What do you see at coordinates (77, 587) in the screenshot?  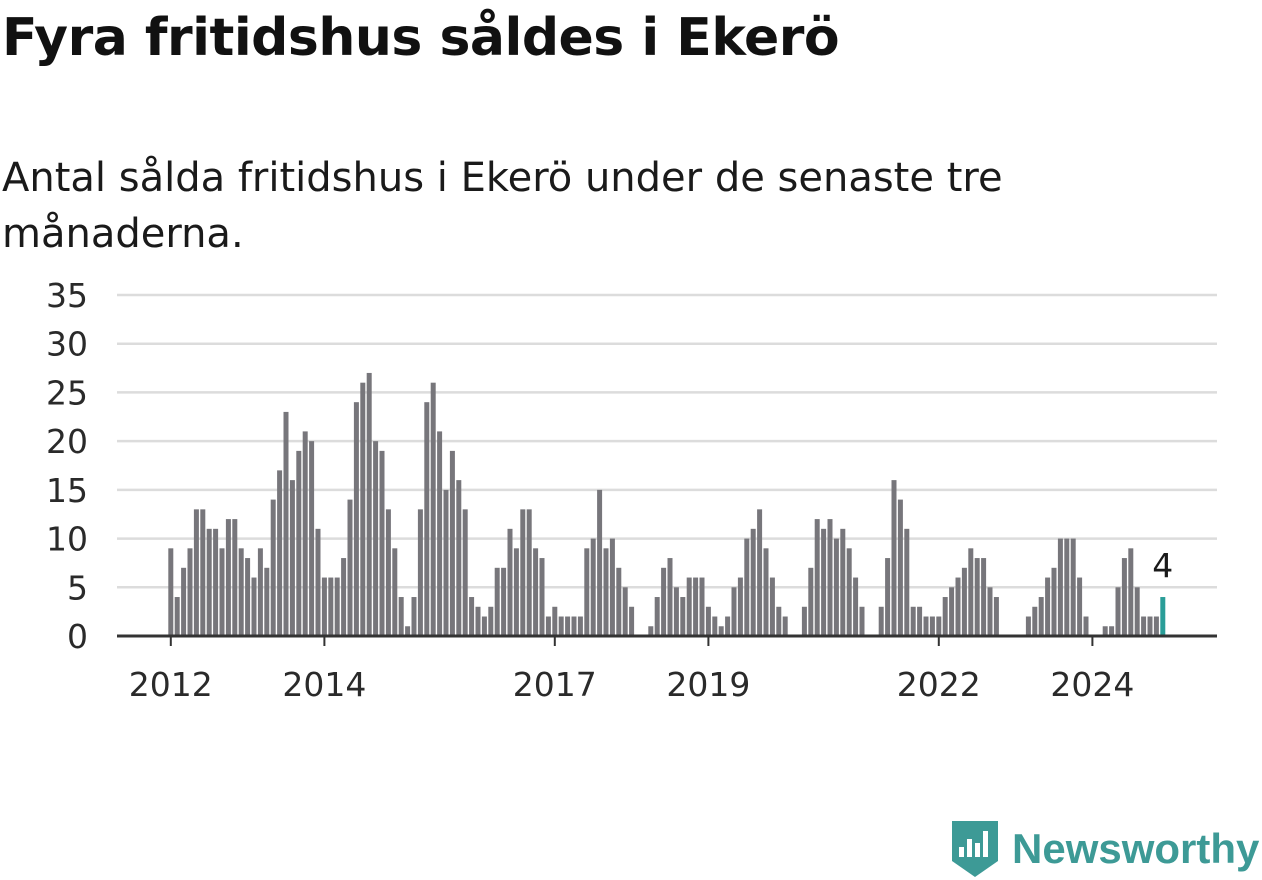 I see `y-tick-label: 5` at bounding box center [77, 587].